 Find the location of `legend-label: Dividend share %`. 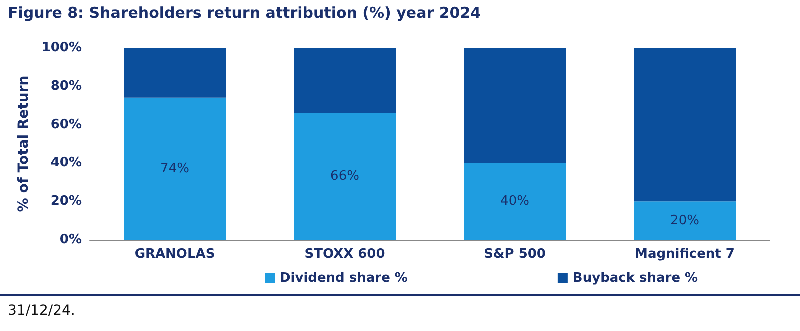

legend-label: Dividend share % is located at coordinates (344, 278).